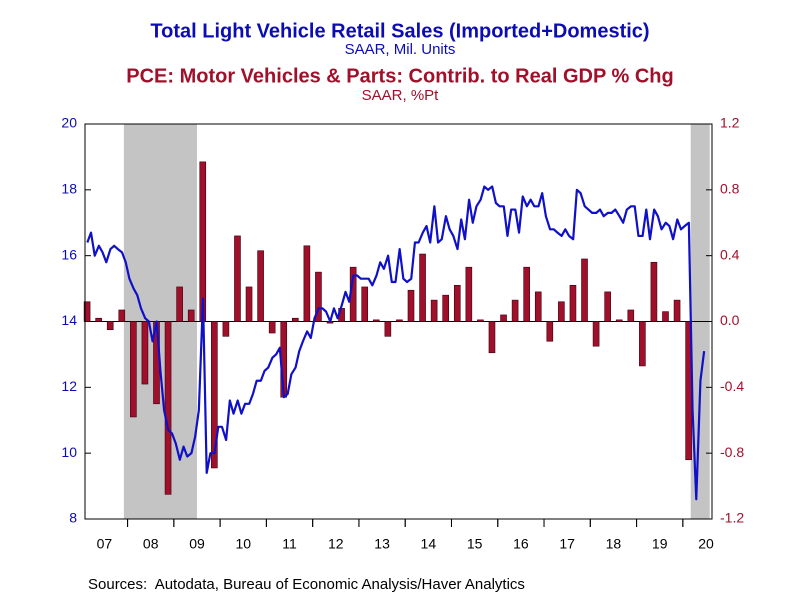 The image size is (800, 600). What do you see at coordinates (289, 544) in the screenshot?
I see `x-tick-label: 11` at bounding box center [289, 544].